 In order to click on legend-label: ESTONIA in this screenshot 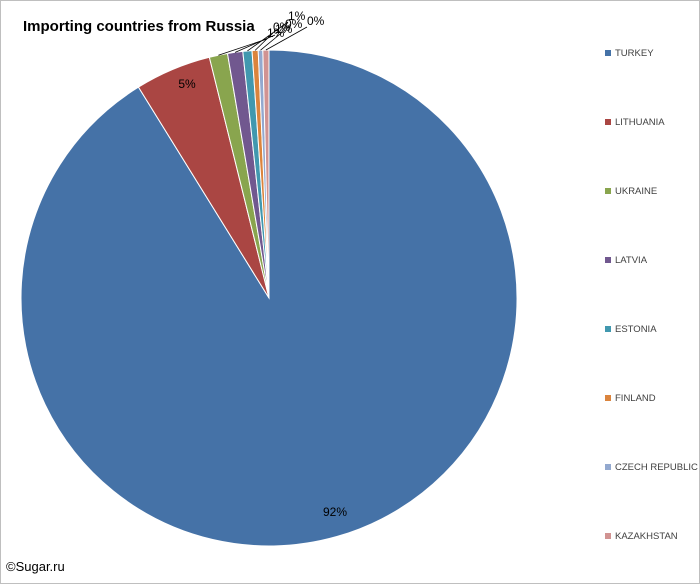, I will do `click(636, 329)`.